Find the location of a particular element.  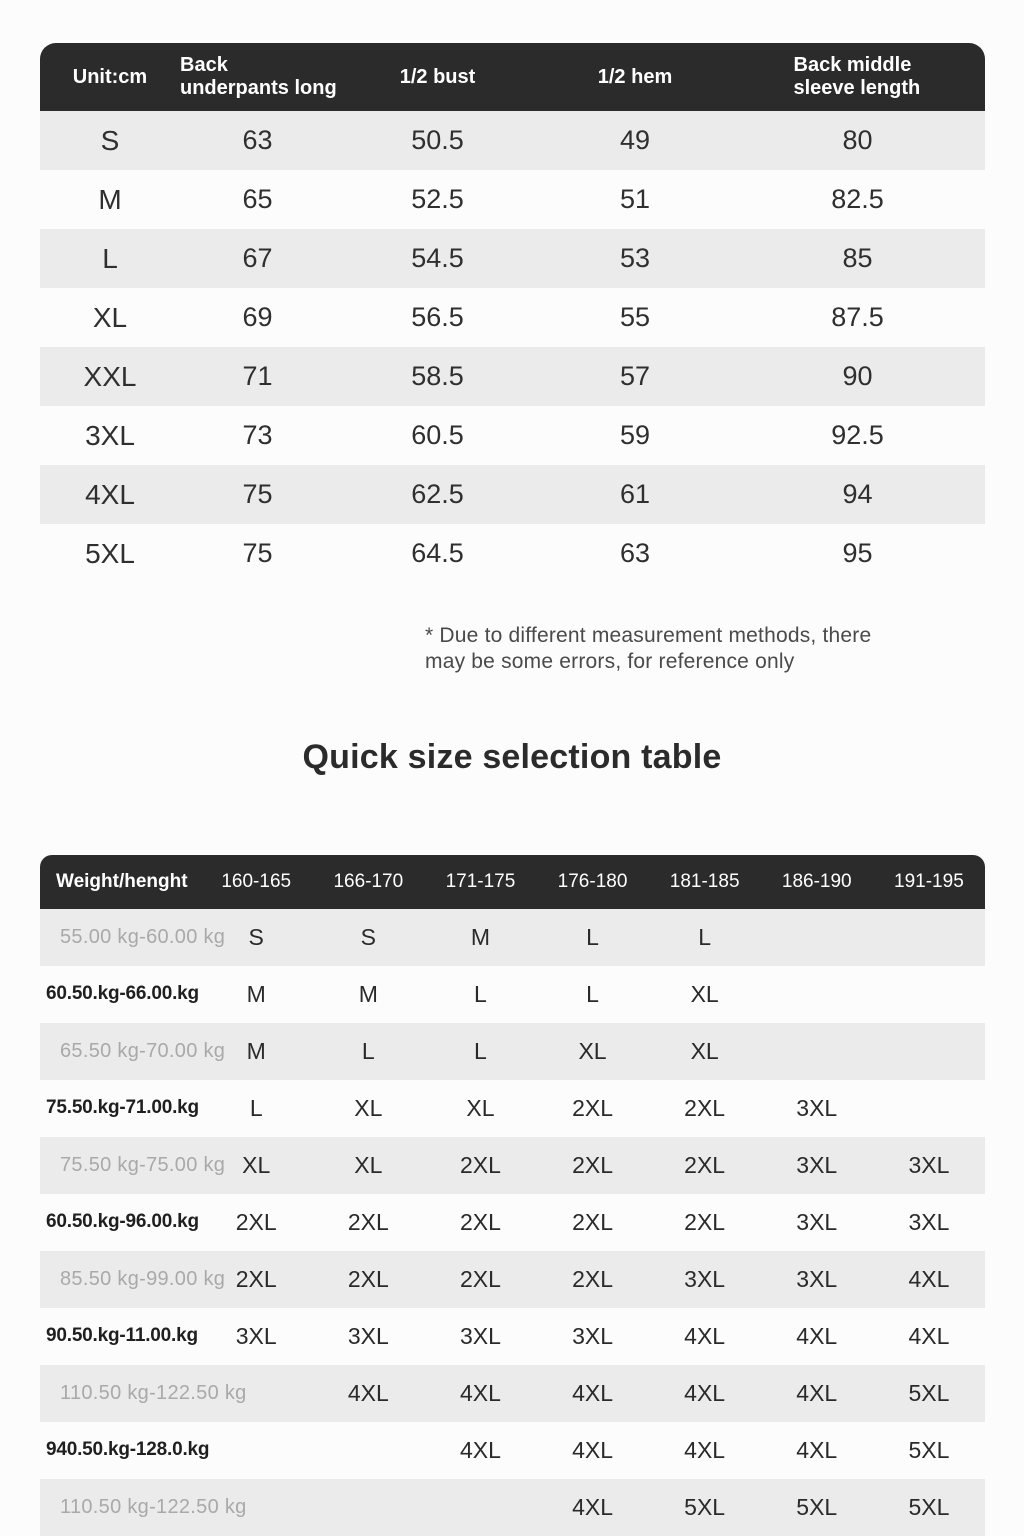

value-cell: 64.5 is located at coordinates (437, 553).